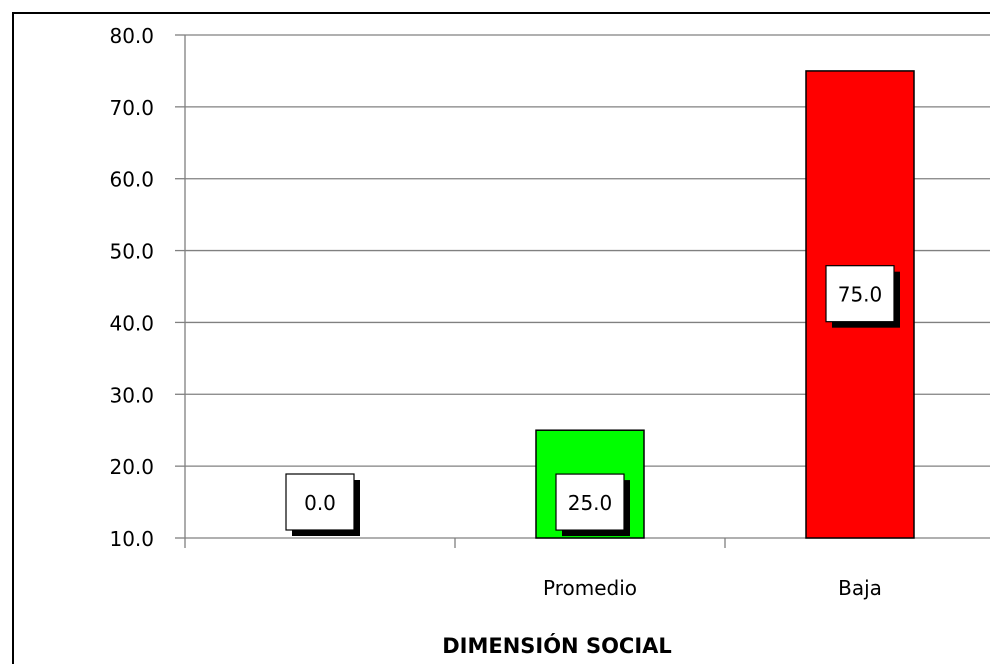 This screenshot has height=669, width=990. Describe the element at coordinates (131, 323) in the screenshot. I see `y-tick-label: 40.0` at that location.